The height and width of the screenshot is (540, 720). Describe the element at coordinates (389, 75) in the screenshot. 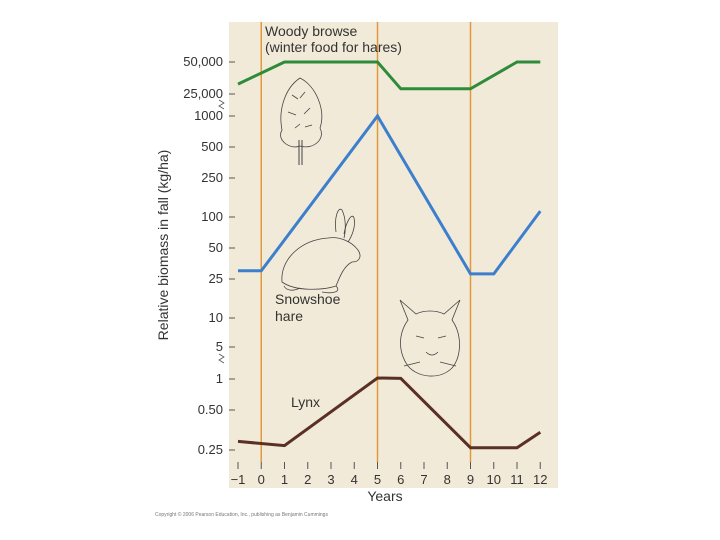

I see `series-line-woody-browse` at that location.